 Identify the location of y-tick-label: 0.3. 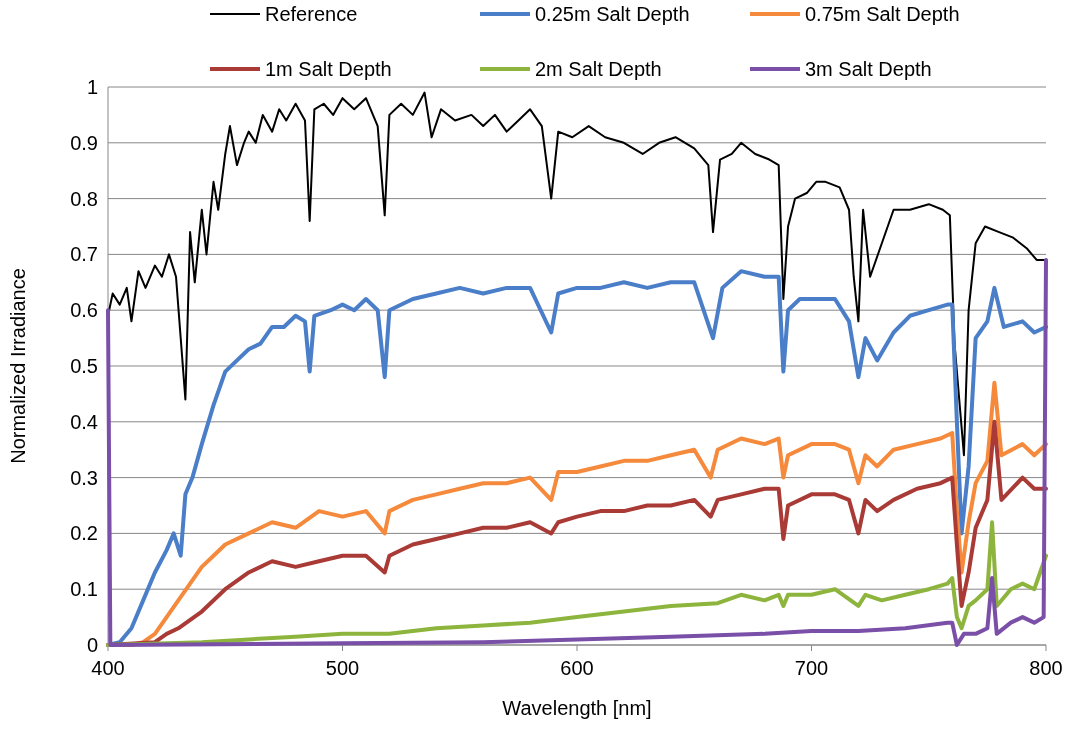
(84, 477).